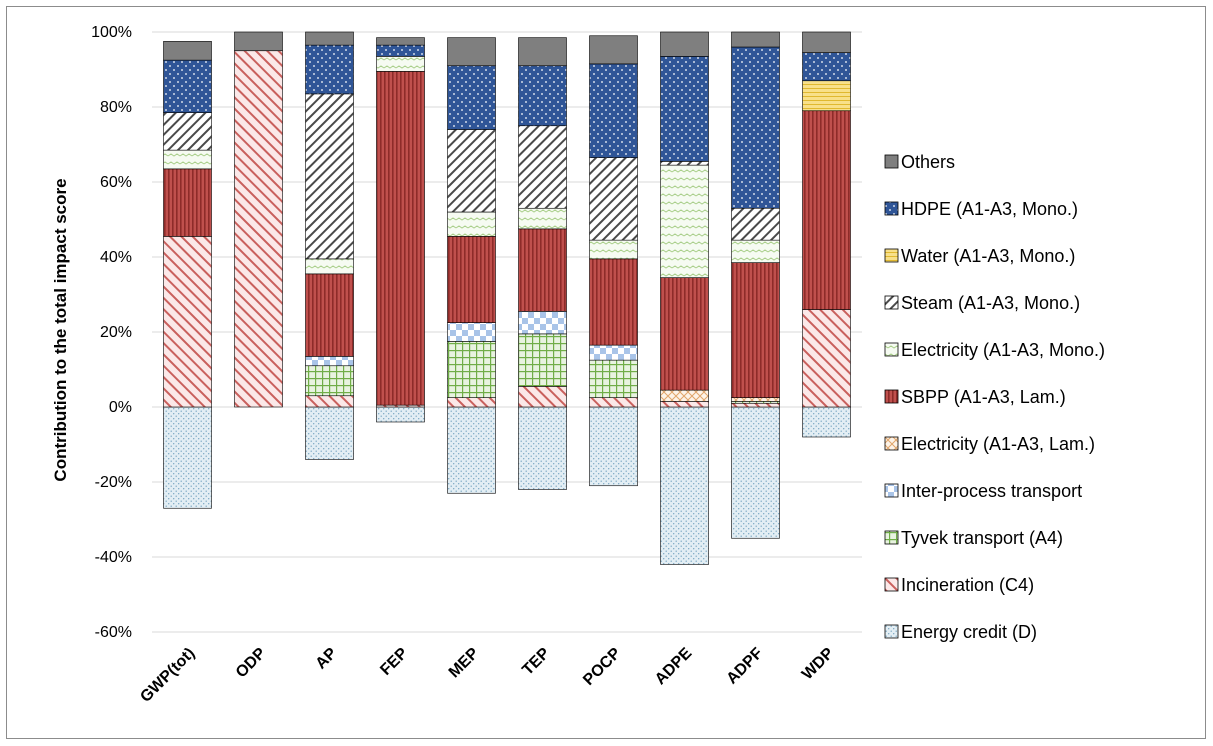  Describe the element at coordinates (167, 675) in the screenshot. I see `x-tick-label: GWP(tot)` at that location.